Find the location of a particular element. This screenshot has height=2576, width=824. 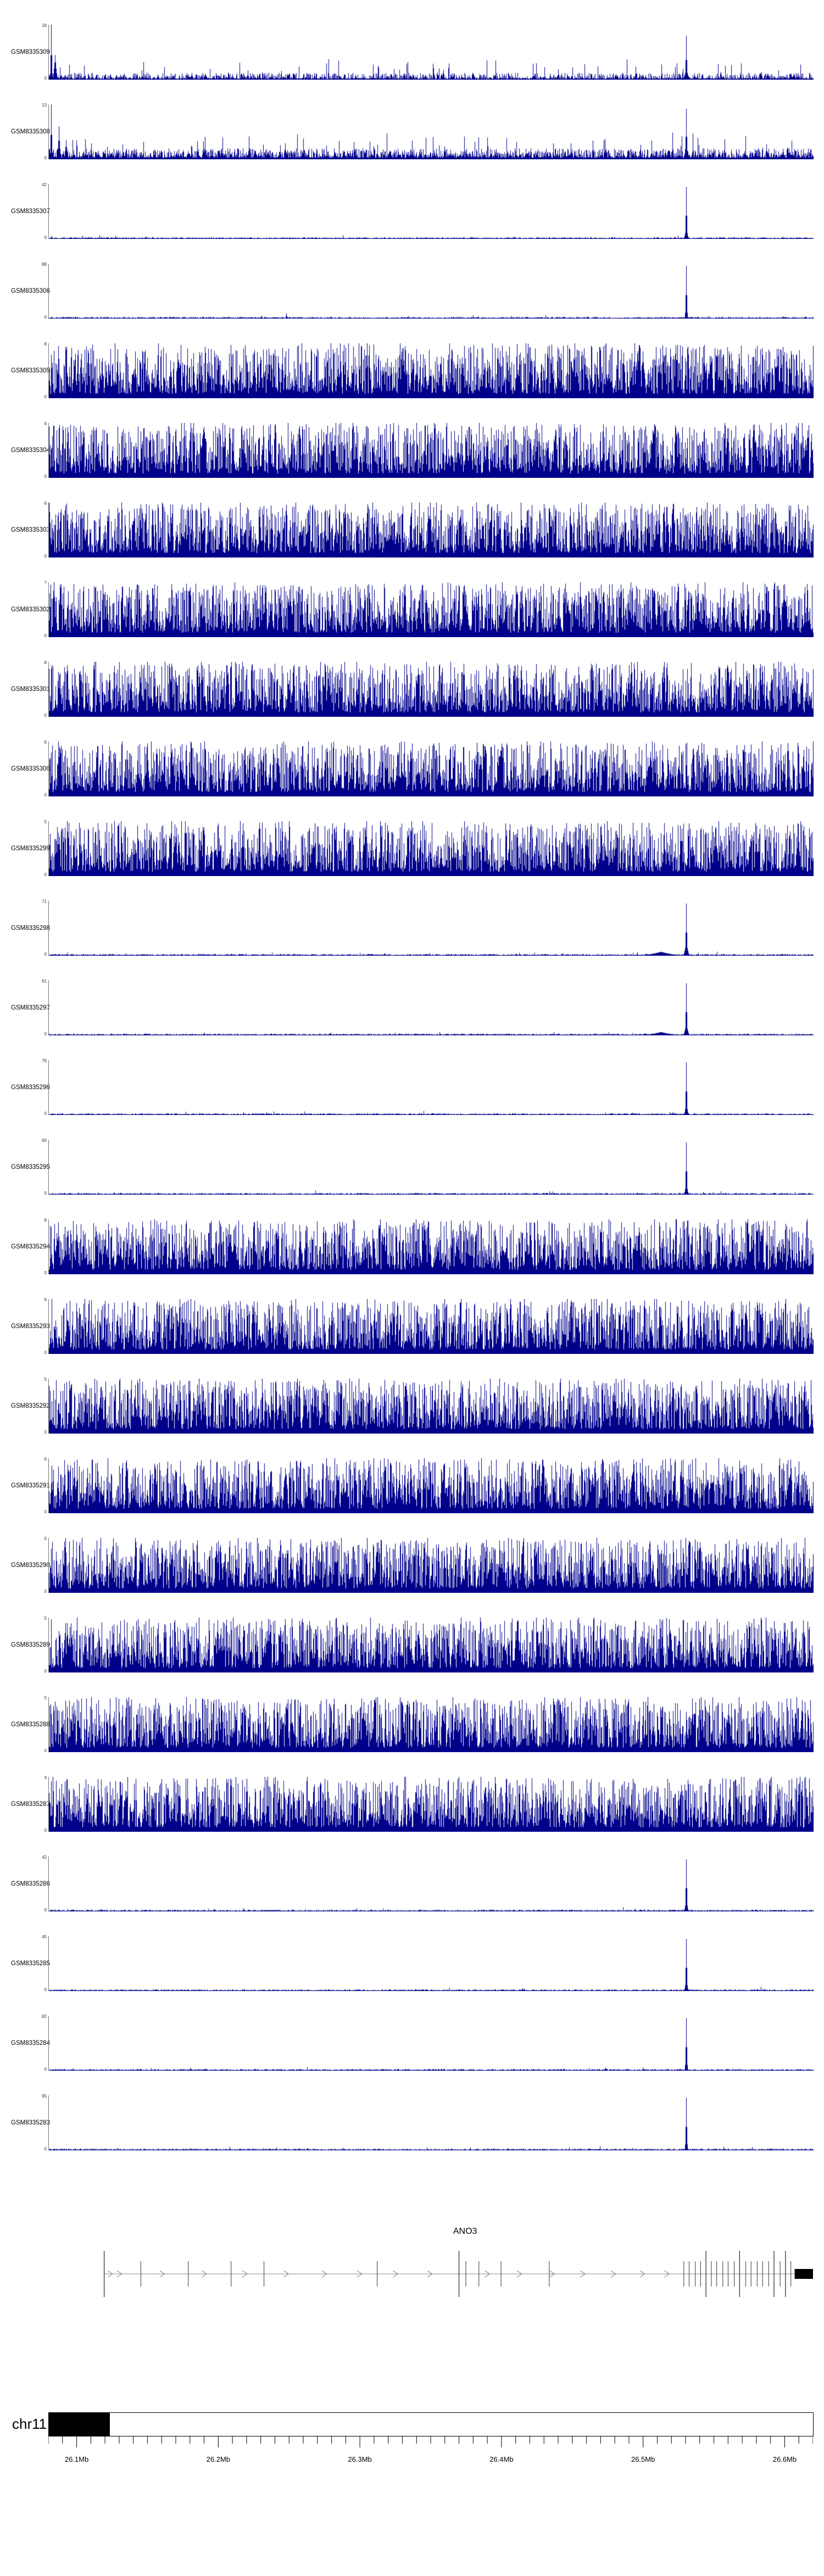

axis-tick-label: 26.3Mb is located at coordinates (360, 2459).